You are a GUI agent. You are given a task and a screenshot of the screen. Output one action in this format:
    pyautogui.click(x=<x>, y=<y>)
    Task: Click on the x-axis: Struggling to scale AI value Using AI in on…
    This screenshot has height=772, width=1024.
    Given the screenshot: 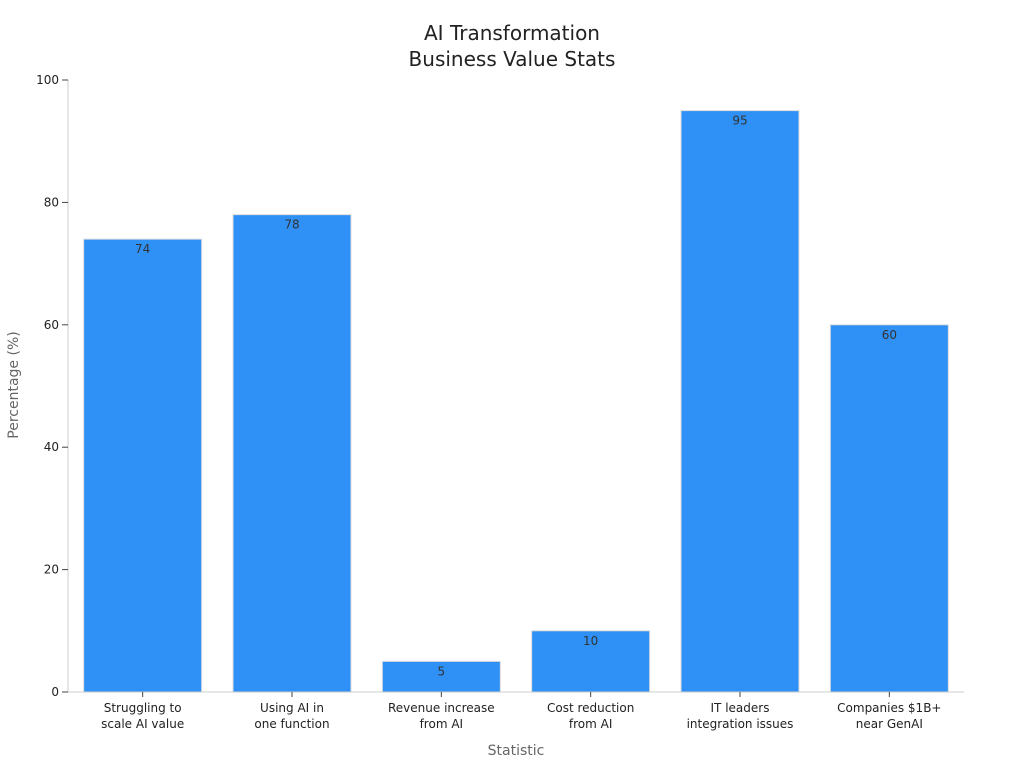 What is the action you would take?
    pyautogui.click(x=516, y=711)
    